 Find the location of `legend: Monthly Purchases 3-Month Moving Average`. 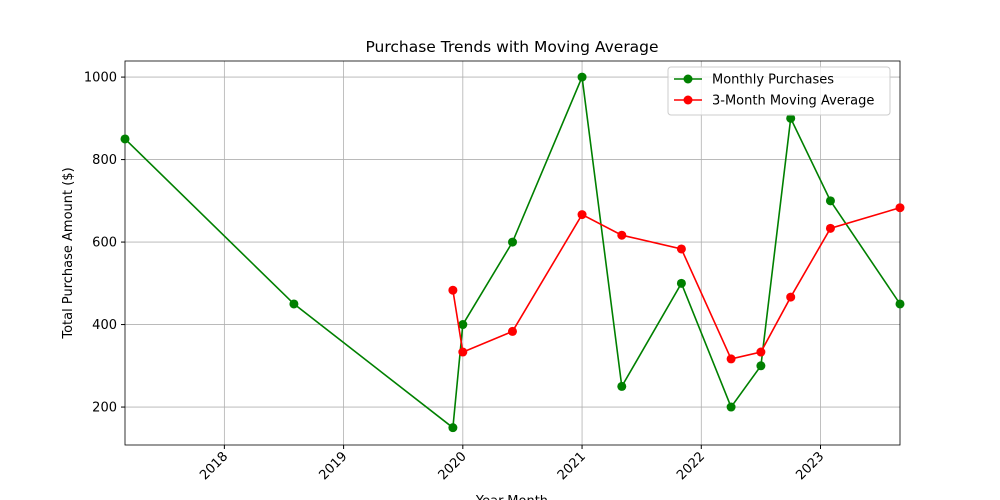

legend: Monthly Purchases 3-Month Moving Average is located at coordinates (779, 91).